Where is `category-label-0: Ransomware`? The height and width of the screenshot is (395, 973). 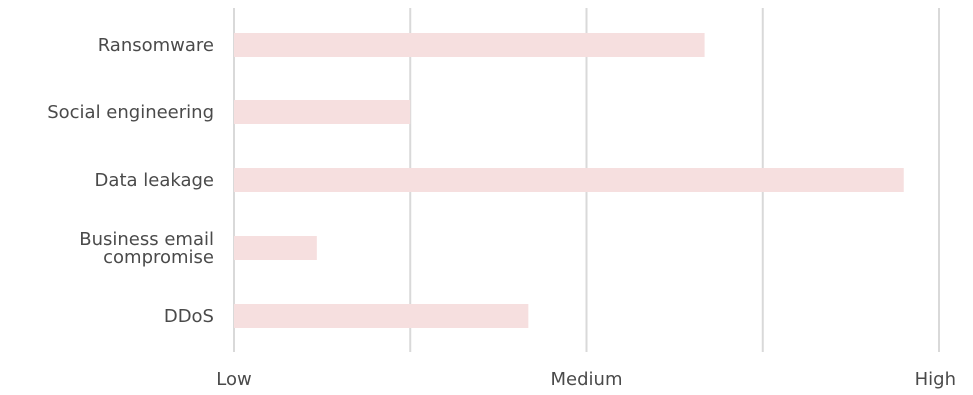
category-label-0: Ransomware is located at coordinates (156, 45).